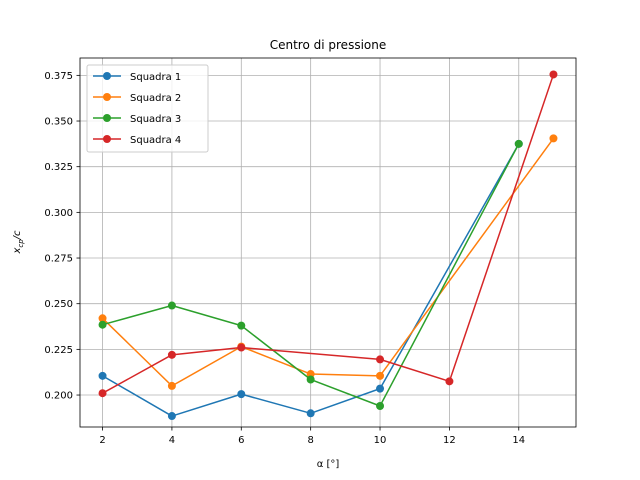  I want to click on chart-title: Centro di pressione, so click(328, 45).